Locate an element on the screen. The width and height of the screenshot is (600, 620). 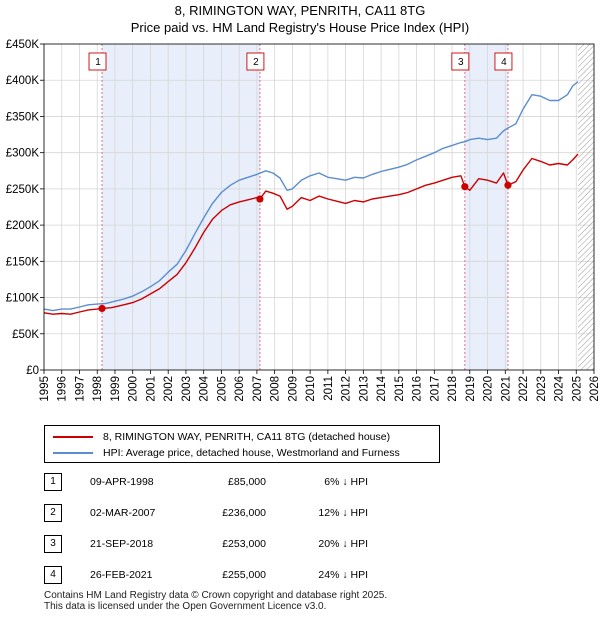
sale-date: 26-FEB-2021 is located at coordinates (121, 575).